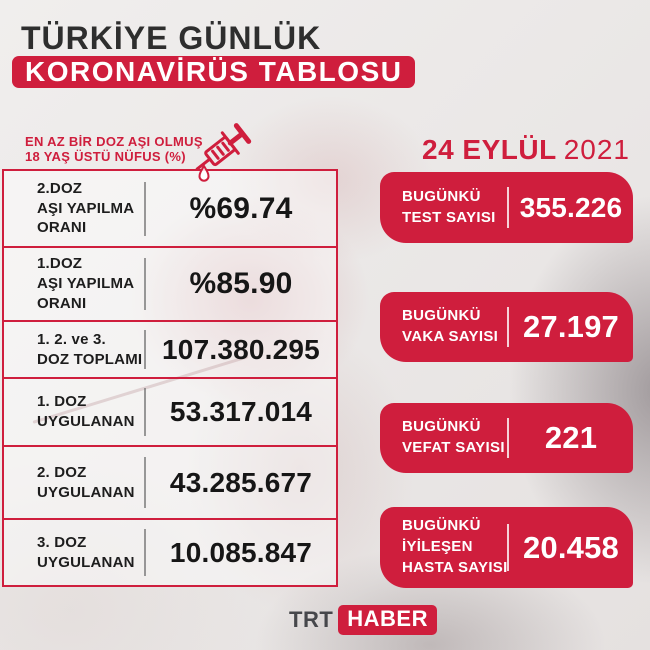  I want to click on report-date: 24 EYLÜL 2021, so click(526, 150).